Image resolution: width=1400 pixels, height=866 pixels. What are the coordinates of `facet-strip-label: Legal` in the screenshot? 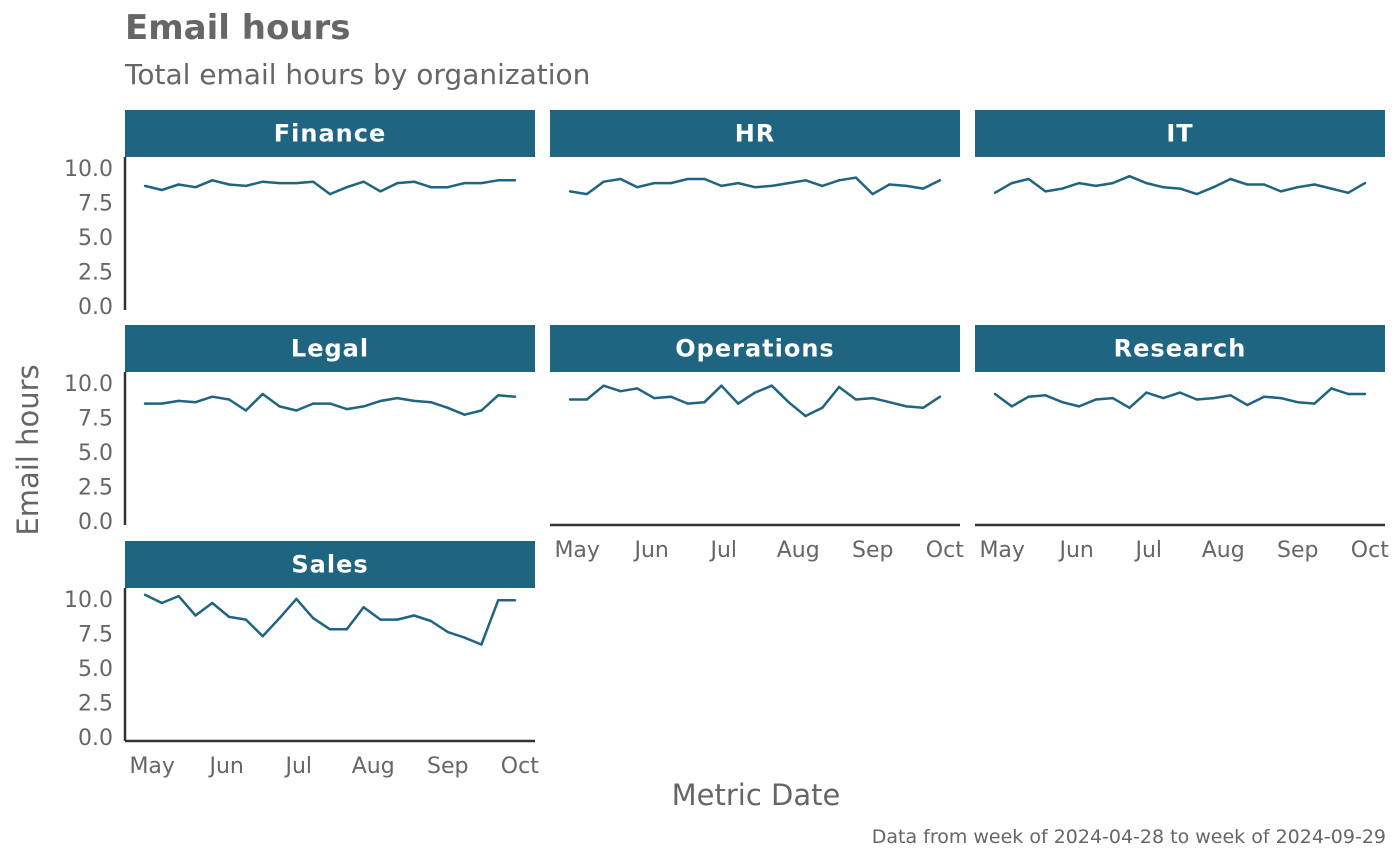 It's located at (330, 349).